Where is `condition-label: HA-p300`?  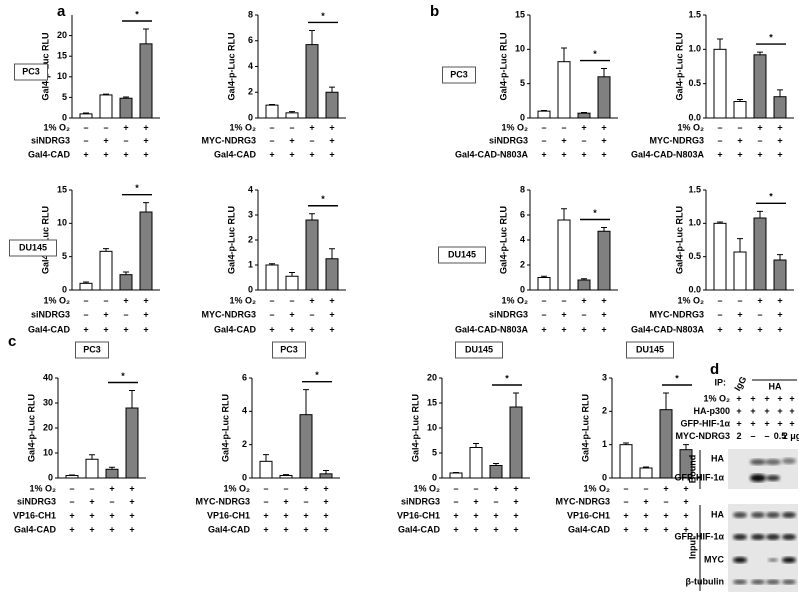 condition-label: HA-p300 is located at coordinates (711, 411).